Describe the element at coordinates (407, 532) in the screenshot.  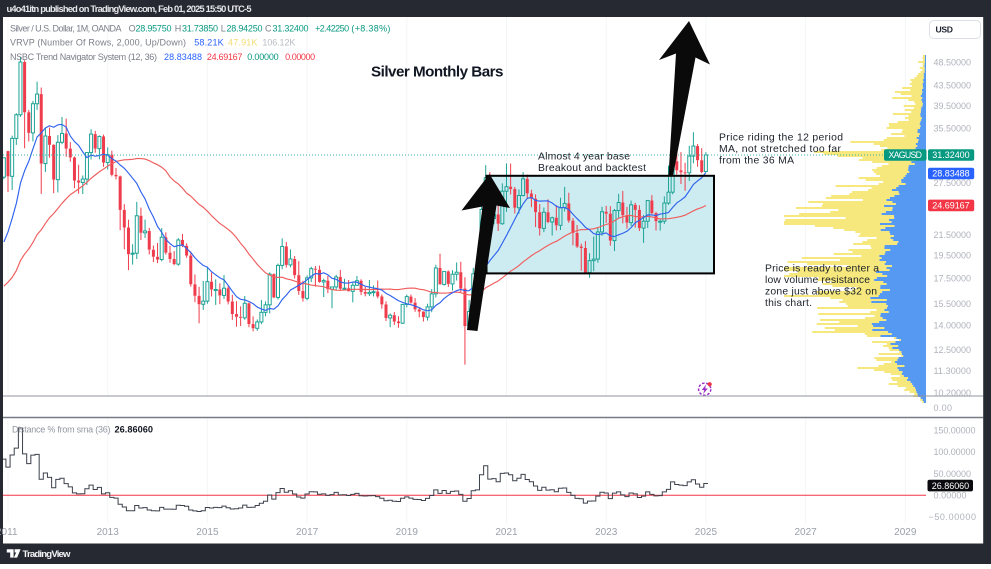
I see `svg-text: 2019` at that location.